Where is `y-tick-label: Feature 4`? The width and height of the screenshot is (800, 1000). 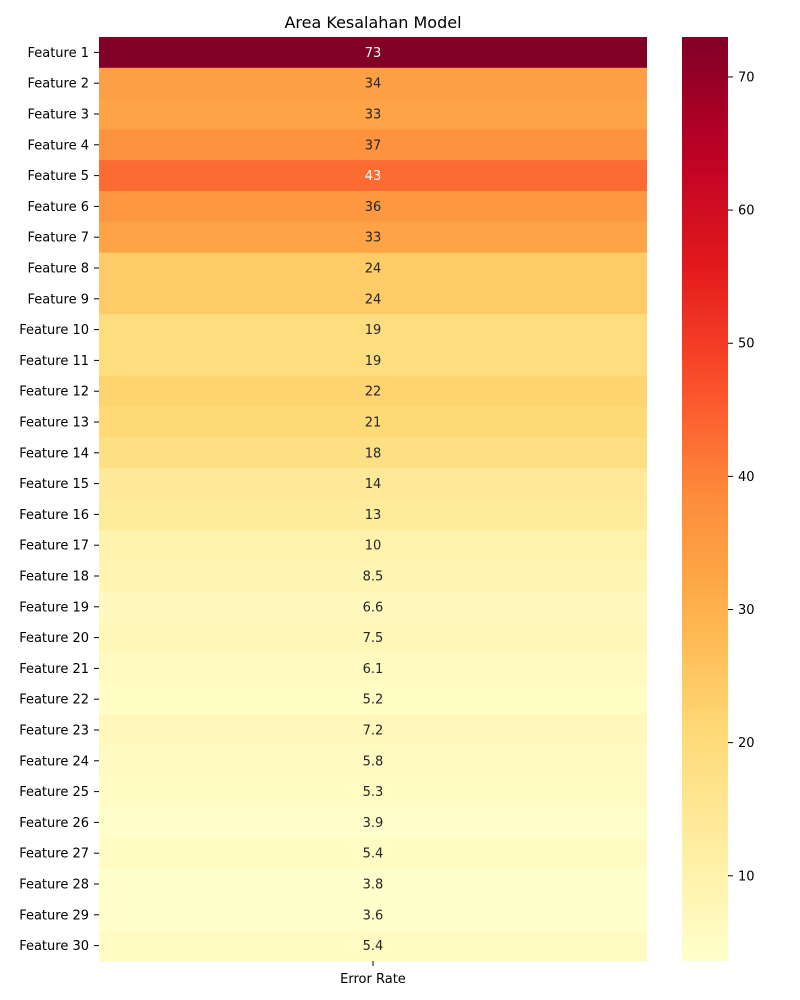
y-tick-label: Feature 4 is located at coordinates (58, 145).